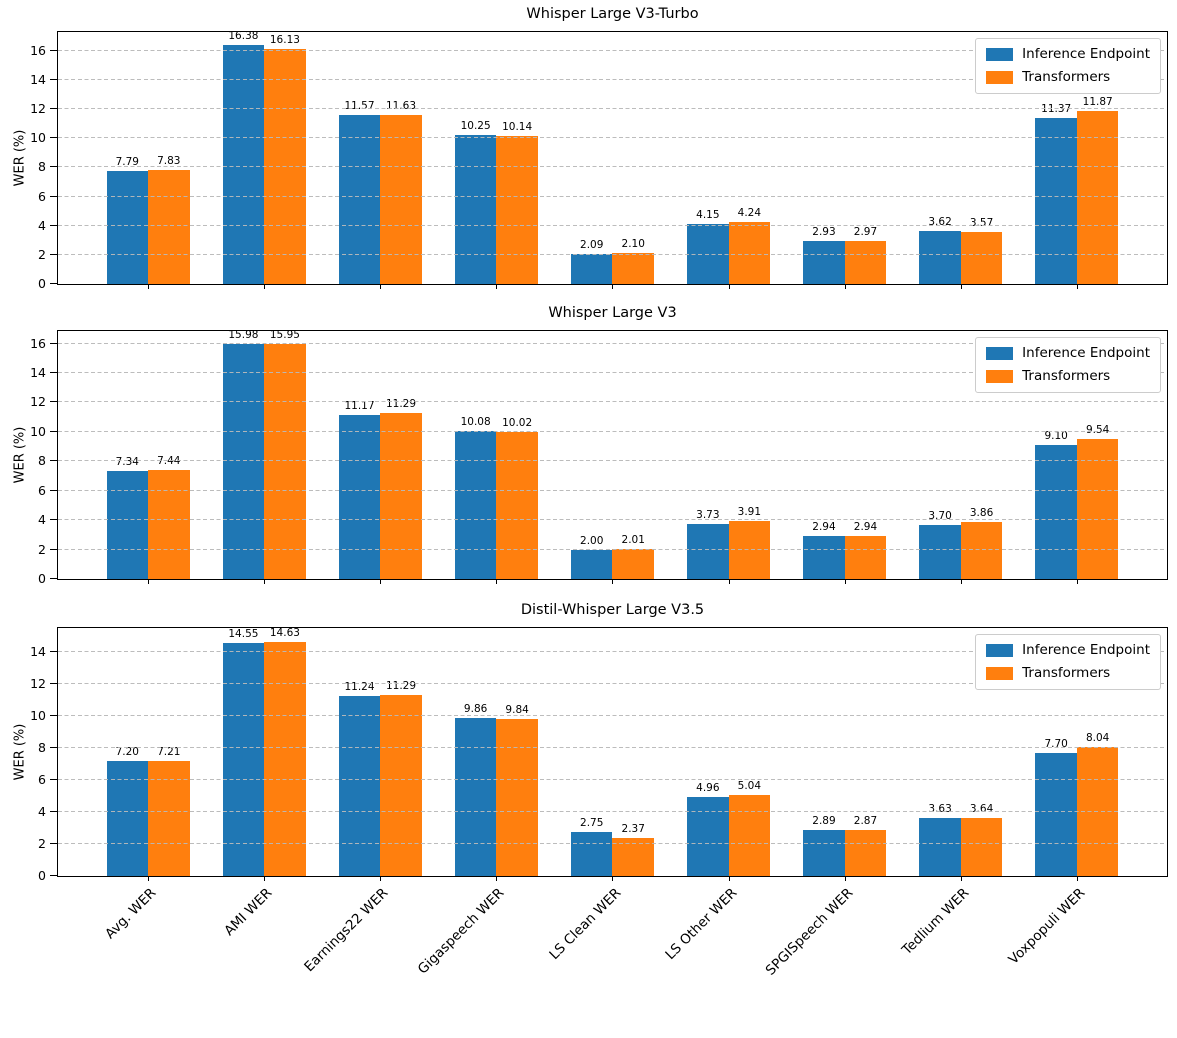 This screenshot has height=1038, width=1177. I want to click on category-group-gigaspeech-wer: 10.08 10.02, so click(496, 457).